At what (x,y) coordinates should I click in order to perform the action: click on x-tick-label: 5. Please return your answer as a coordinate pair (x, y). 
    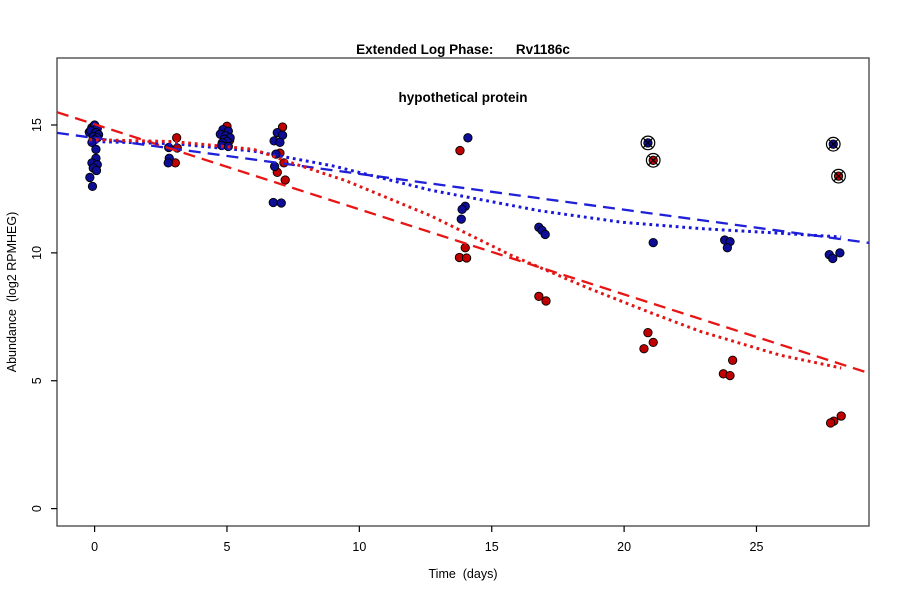
    Looking at the image, I should click on (226, 547).